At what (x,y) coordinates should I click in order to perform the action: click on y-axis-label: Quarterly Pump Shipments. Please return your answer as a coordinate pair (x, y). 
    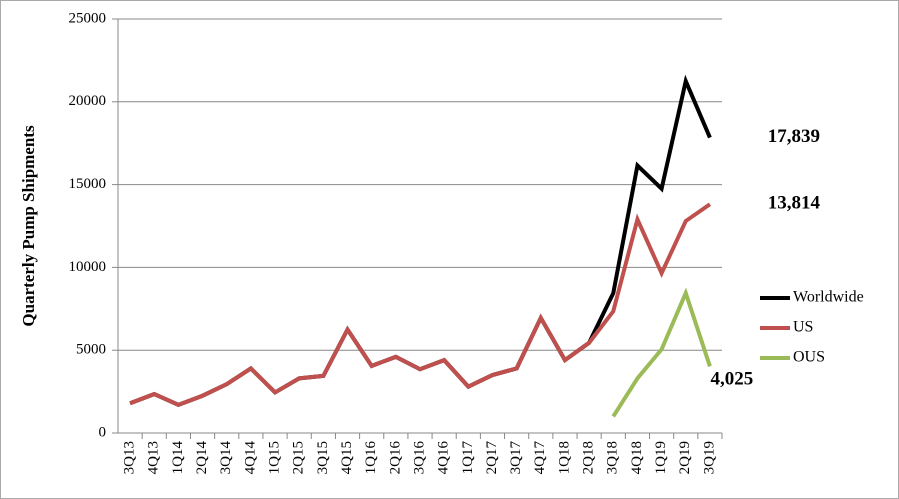
    Looking at the image, I should click on (28, 226).